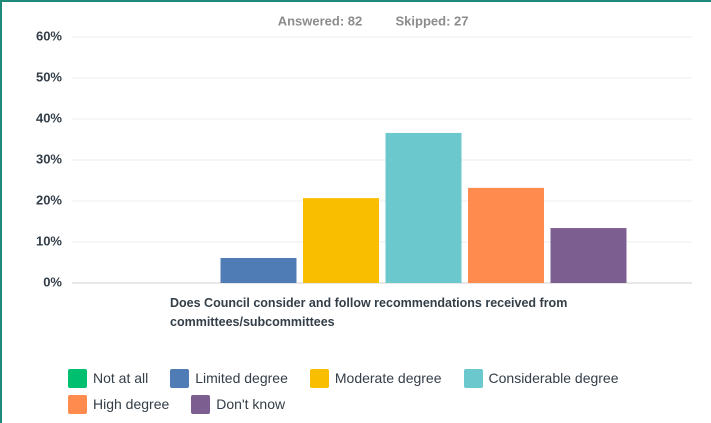 The image size is (711, 423). I want to click on legend-label: Considerable degree, so click(553, 378).